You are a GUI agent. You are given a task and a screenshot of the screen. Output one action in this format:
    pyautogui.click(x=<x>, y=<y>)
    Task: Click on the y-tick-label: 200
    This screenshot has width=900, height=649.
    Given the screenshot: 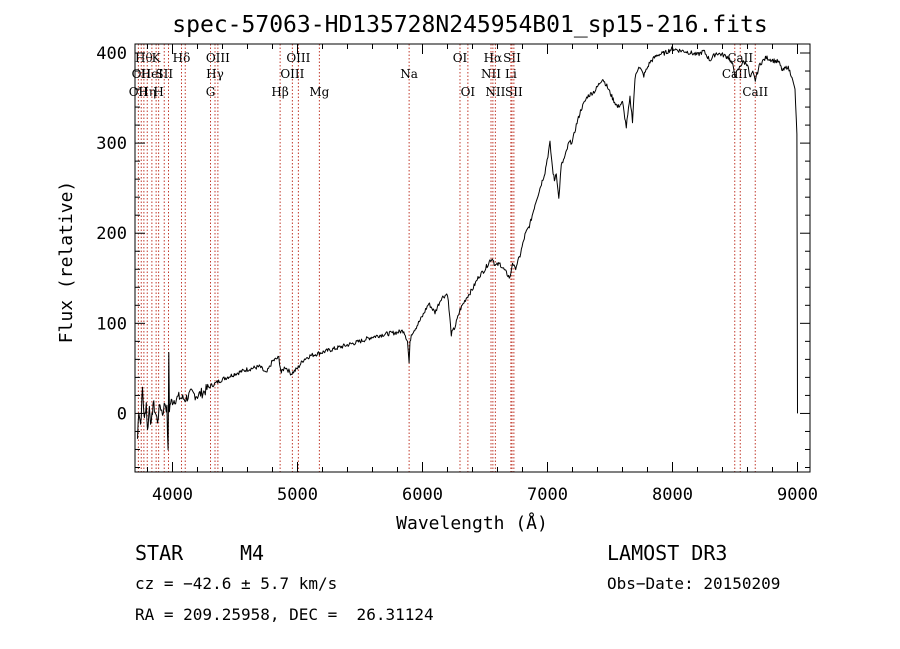 What is the action you would take?
    pyautogui.click(x=111, y=234)
    